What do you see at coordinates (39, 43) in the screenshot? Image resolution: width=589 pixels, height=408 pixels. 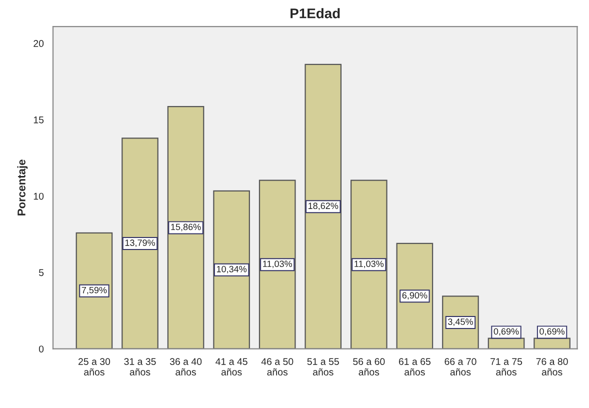 I see `y-tick-label: 20` at bounding box center [39, 43].